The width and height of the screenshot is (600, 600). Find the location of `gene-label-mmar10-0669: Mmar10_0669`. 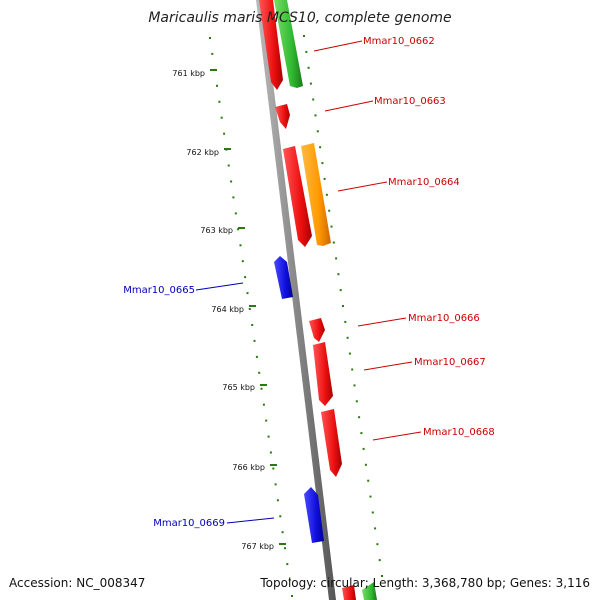

gene-label-mmar10-0669: Mmar10_0669 is located at coordinates (189, 523).